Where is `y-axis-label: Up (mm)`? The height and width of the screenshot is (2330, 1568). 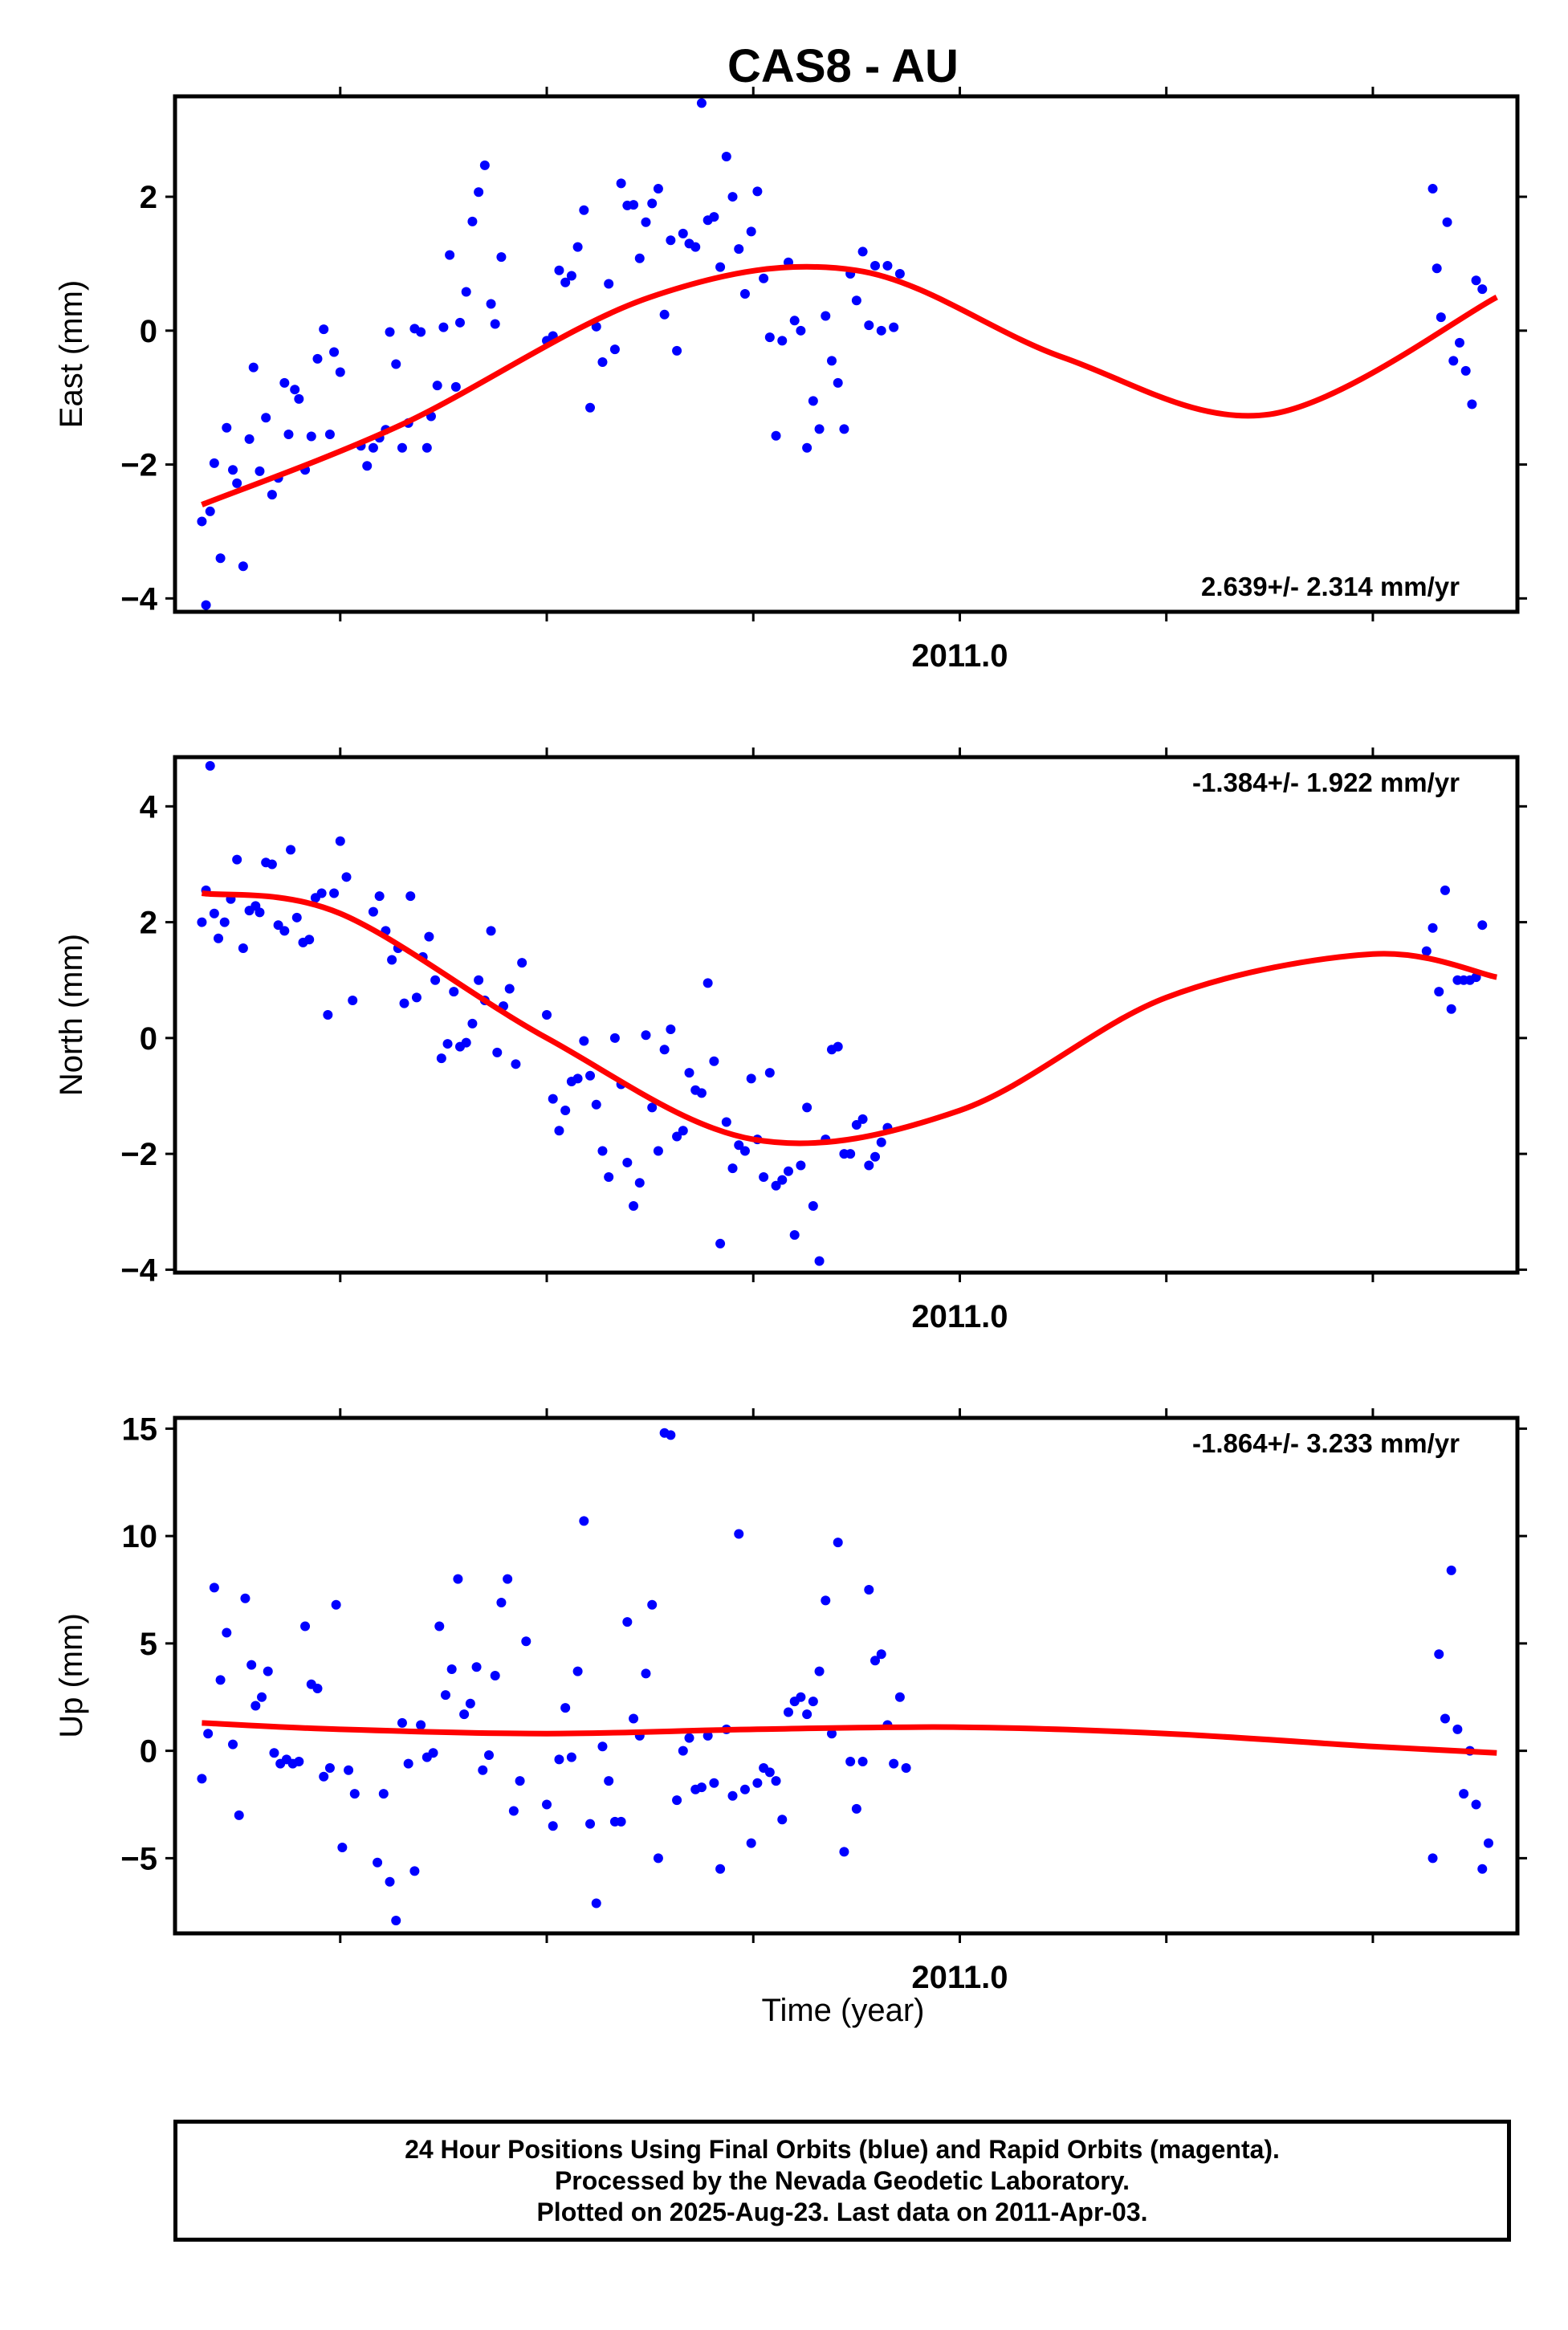 y-axis-label: Up (mm) is located at coordinates (71, 1675).